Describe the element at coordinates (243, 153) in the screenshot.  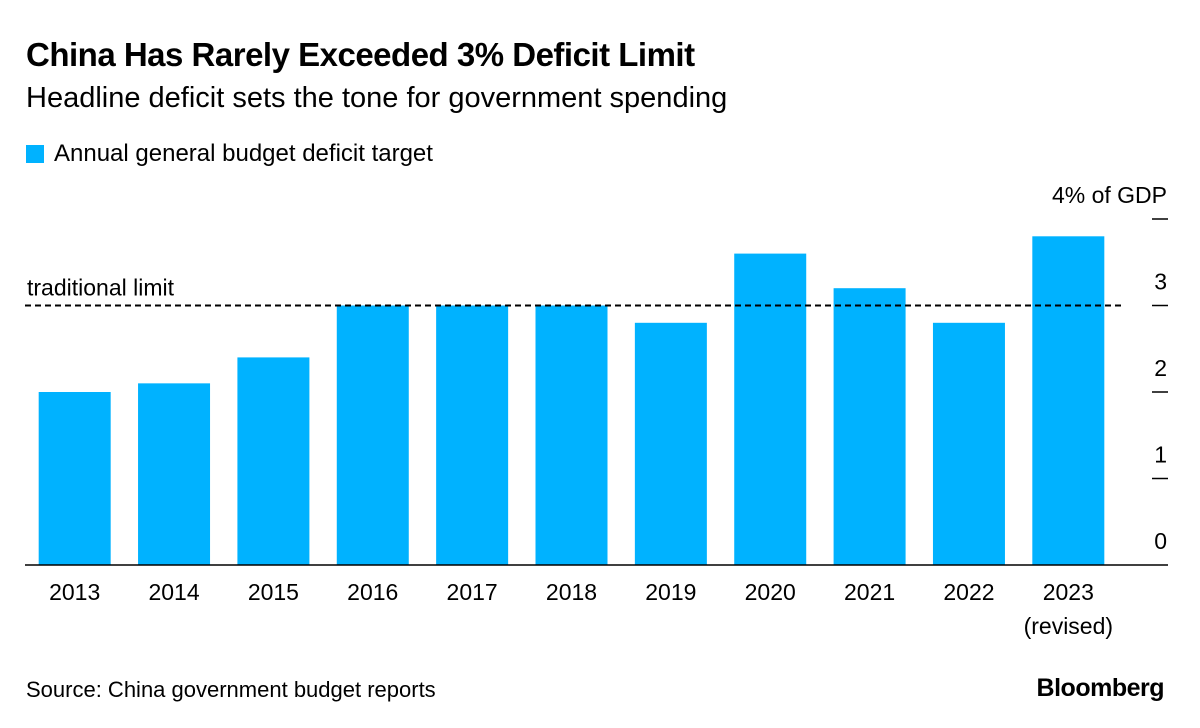
I see `legend-label: Annual general budget deficit target` at that location.